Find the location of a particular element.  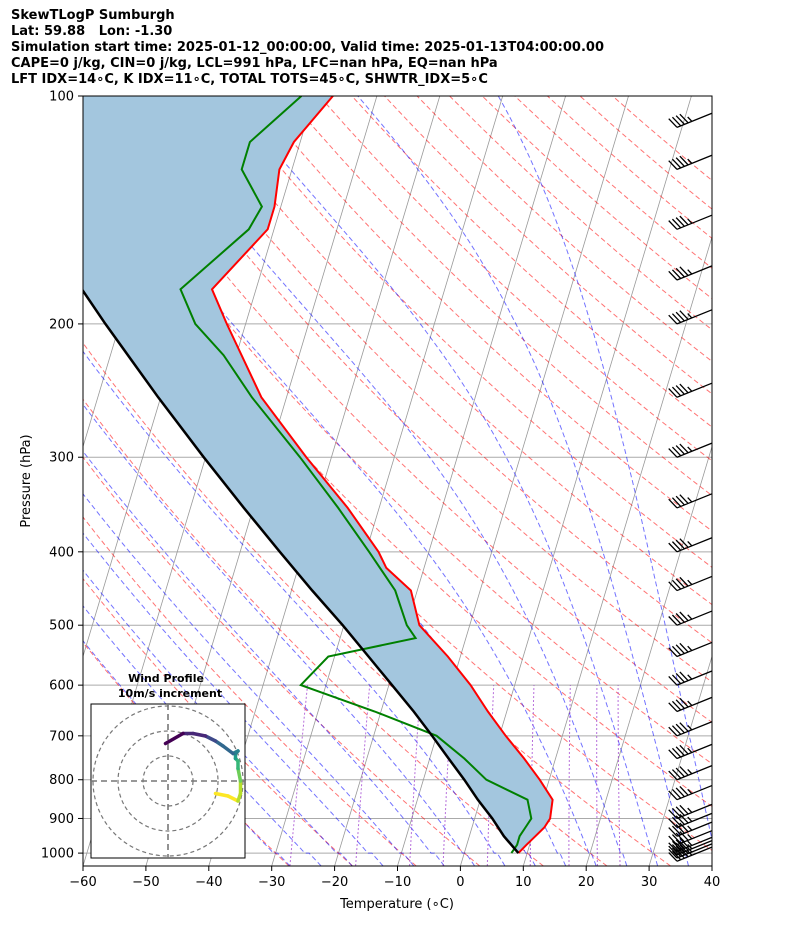

x-tick-label: 20 is located at coordinates (586, 882).